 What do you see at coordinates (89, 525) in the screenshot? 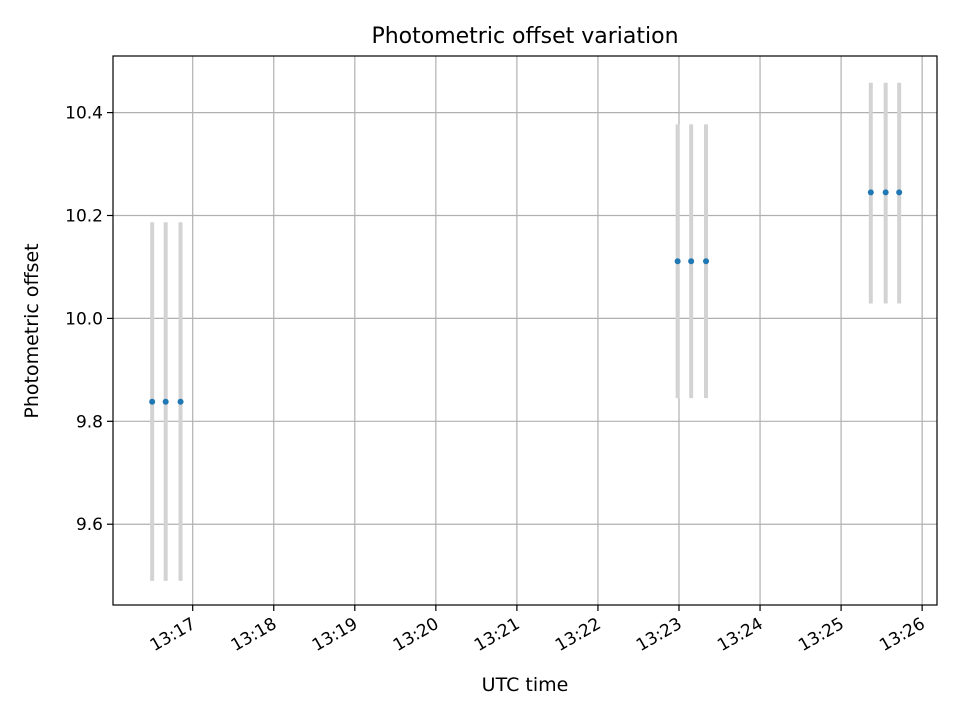
I see `y-tick-label: 9.6` at bounding box center [89, 525].